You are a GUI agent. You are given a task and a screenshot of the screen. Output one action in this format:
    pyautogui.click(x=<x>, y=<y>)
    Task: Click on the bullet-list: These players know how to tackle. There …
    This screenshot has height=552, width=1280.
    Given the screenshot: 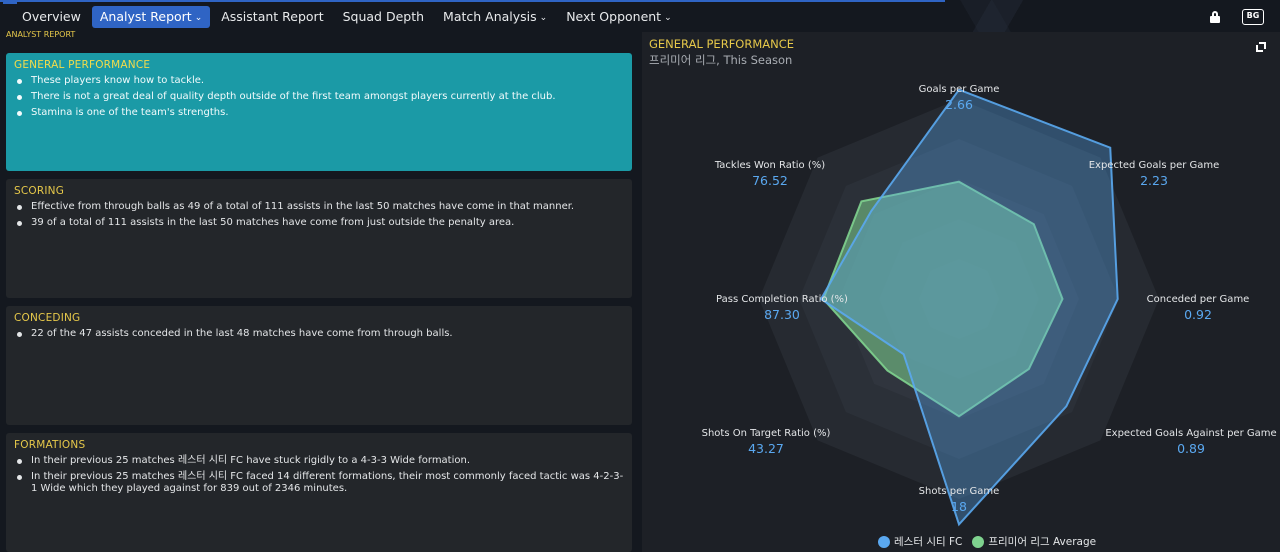 What is the action you would take?
    pyautogui.click(x=319, y=97)
    